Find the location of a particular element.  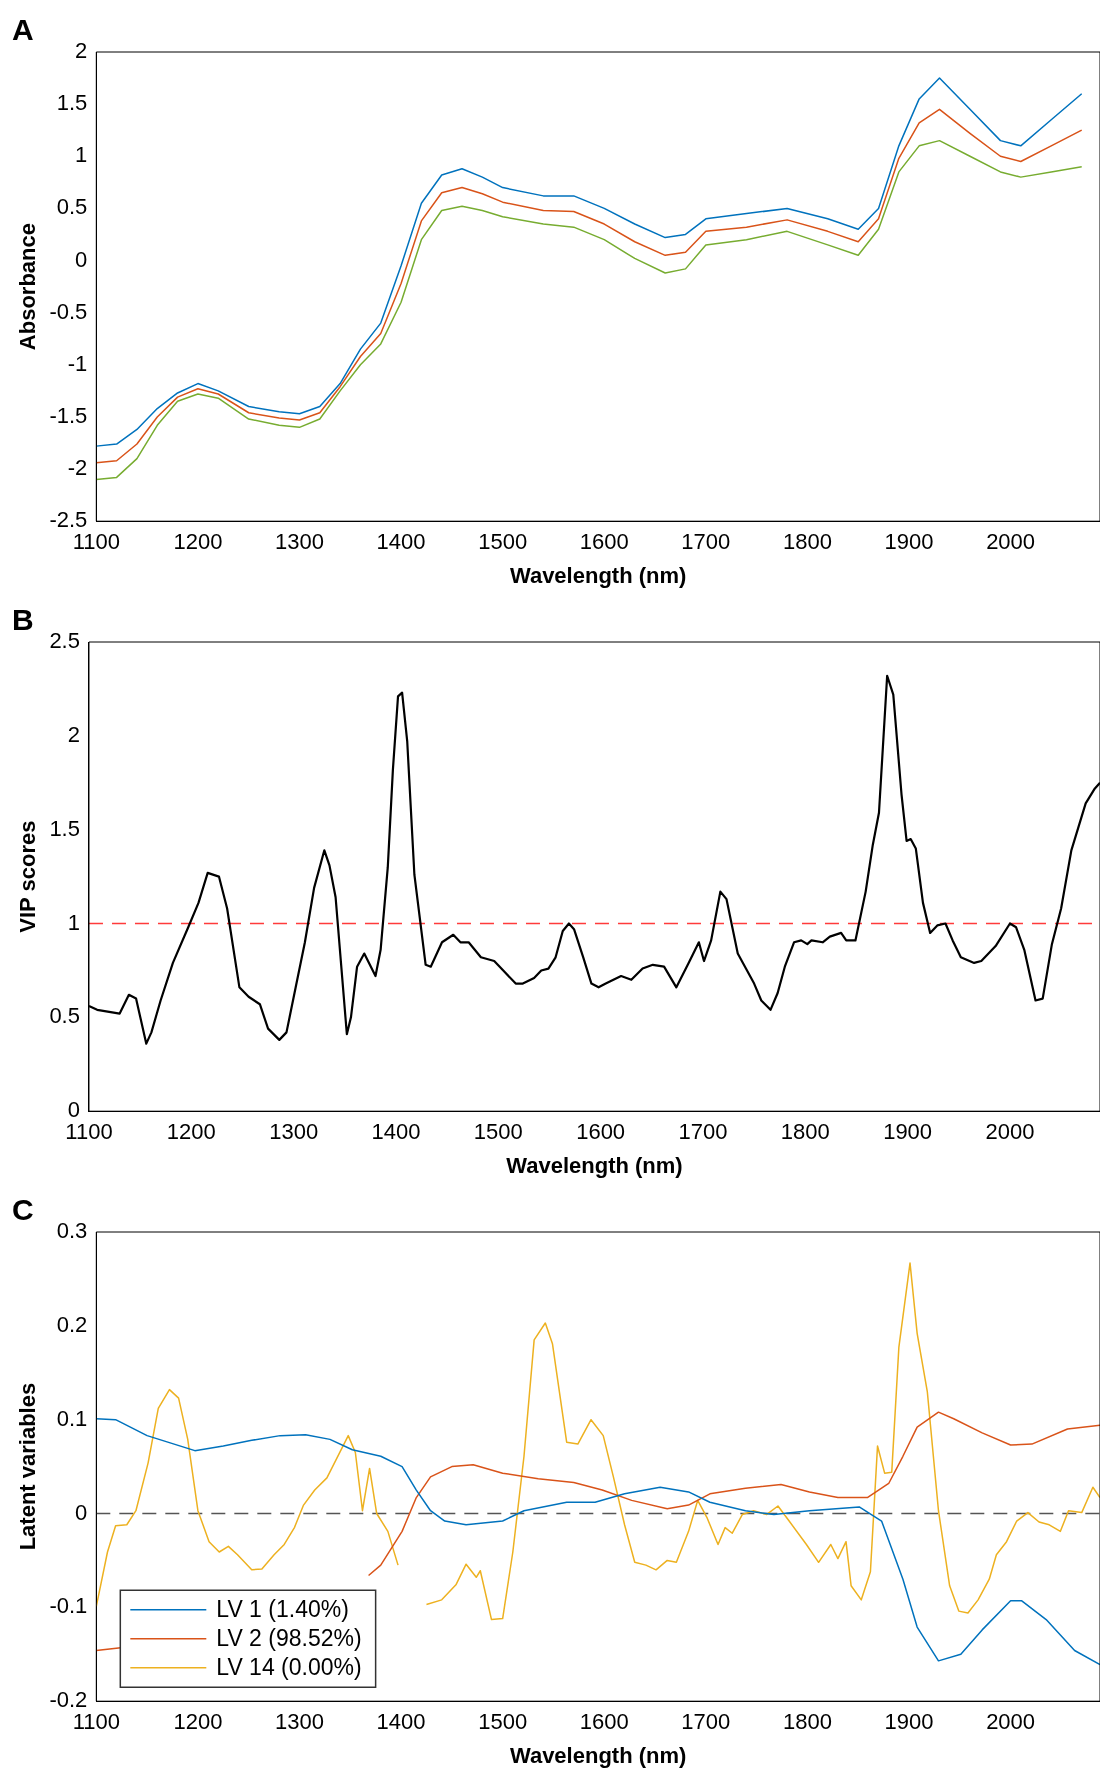

legend-label: LV 2 (98.52%) is located at coordinates (289, 1638).